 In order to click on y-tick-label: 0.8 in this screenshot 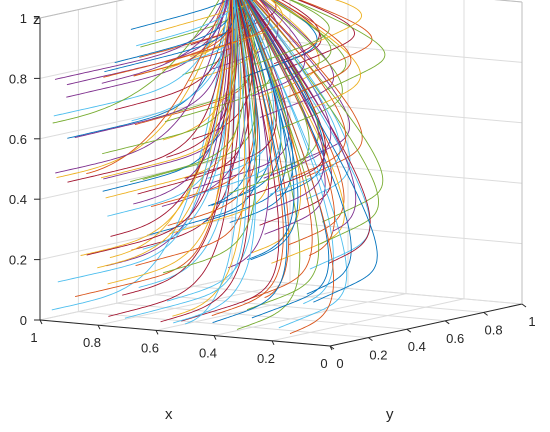, I will do `click(494, 329)`.